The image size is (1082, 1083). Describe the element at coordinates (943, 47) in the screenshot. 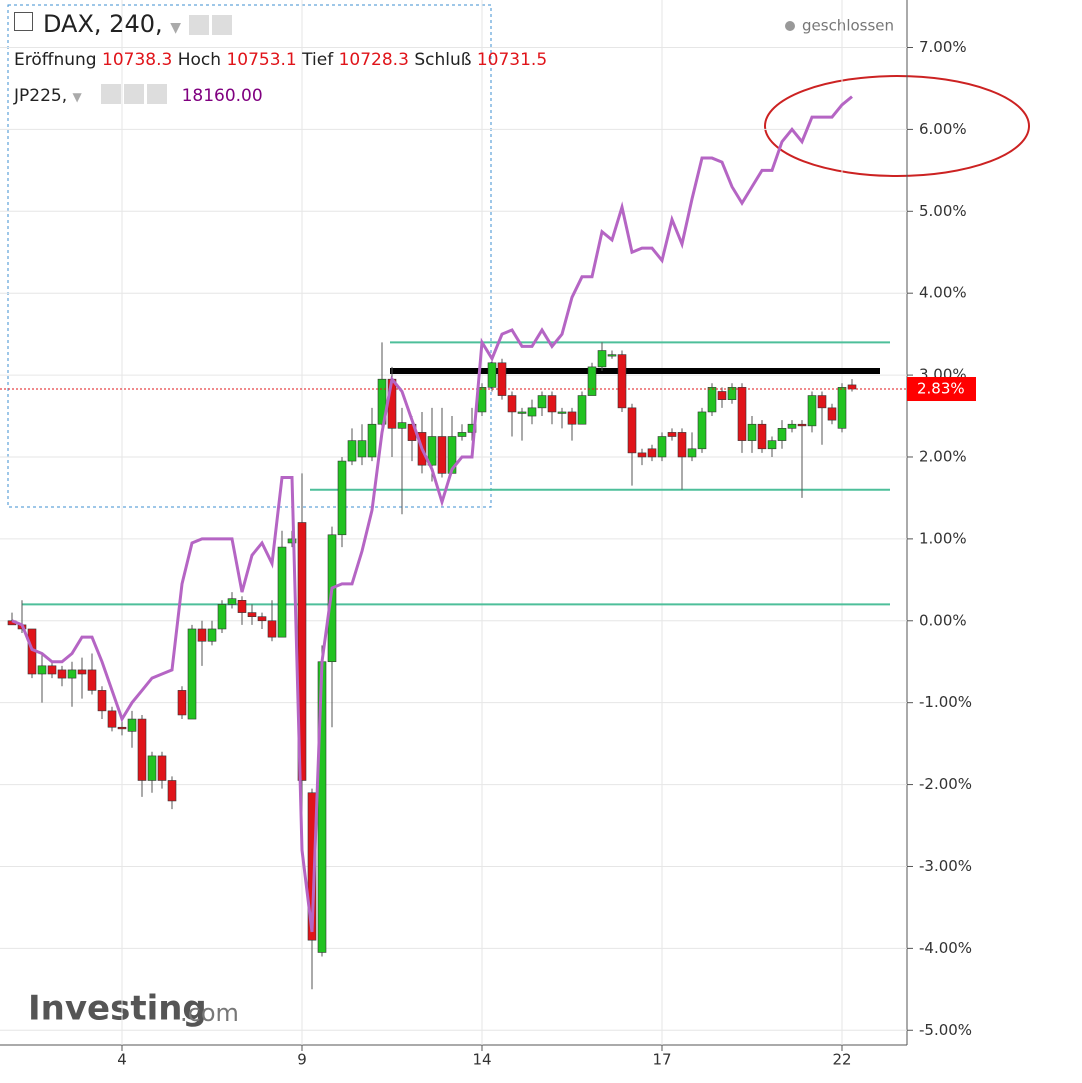

I see `y-tick-label: 7.00%` at that location.